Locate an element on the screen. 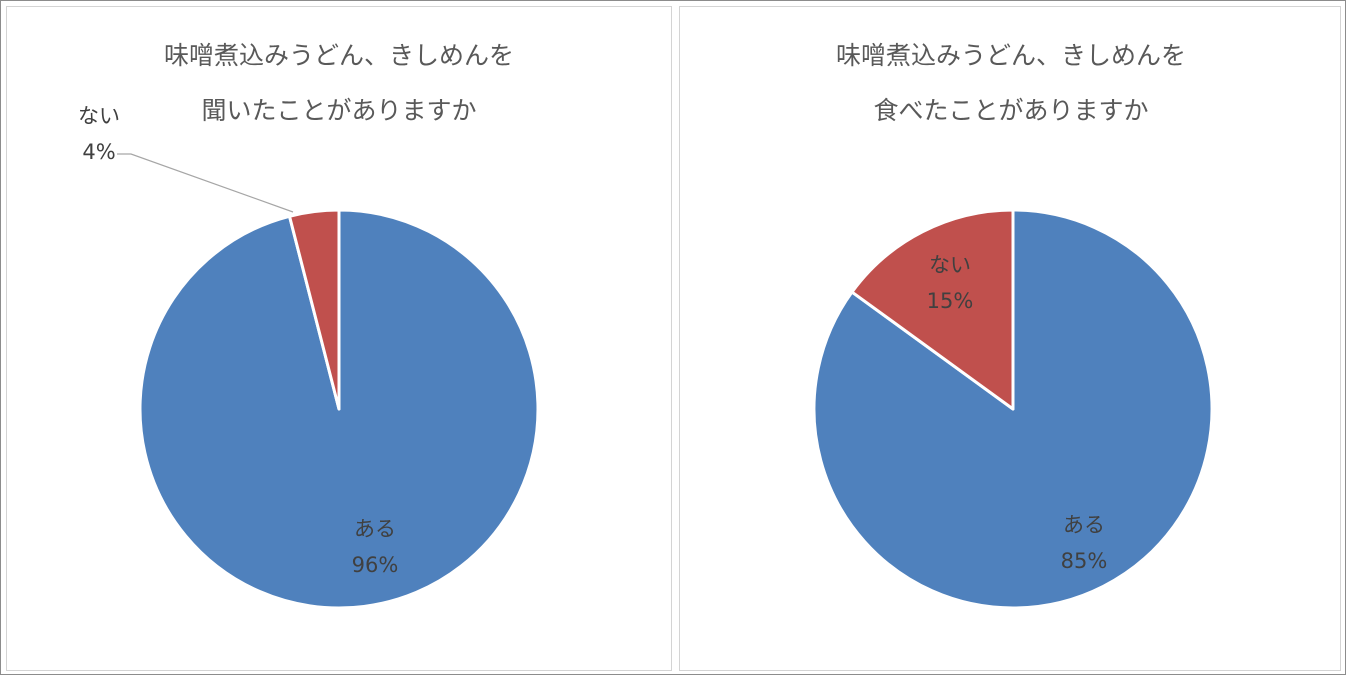 The height and width of the screenshot is (675, 1346). chart-title-line-2: 食べたことがありますか is located at coordinates (1010, 110).